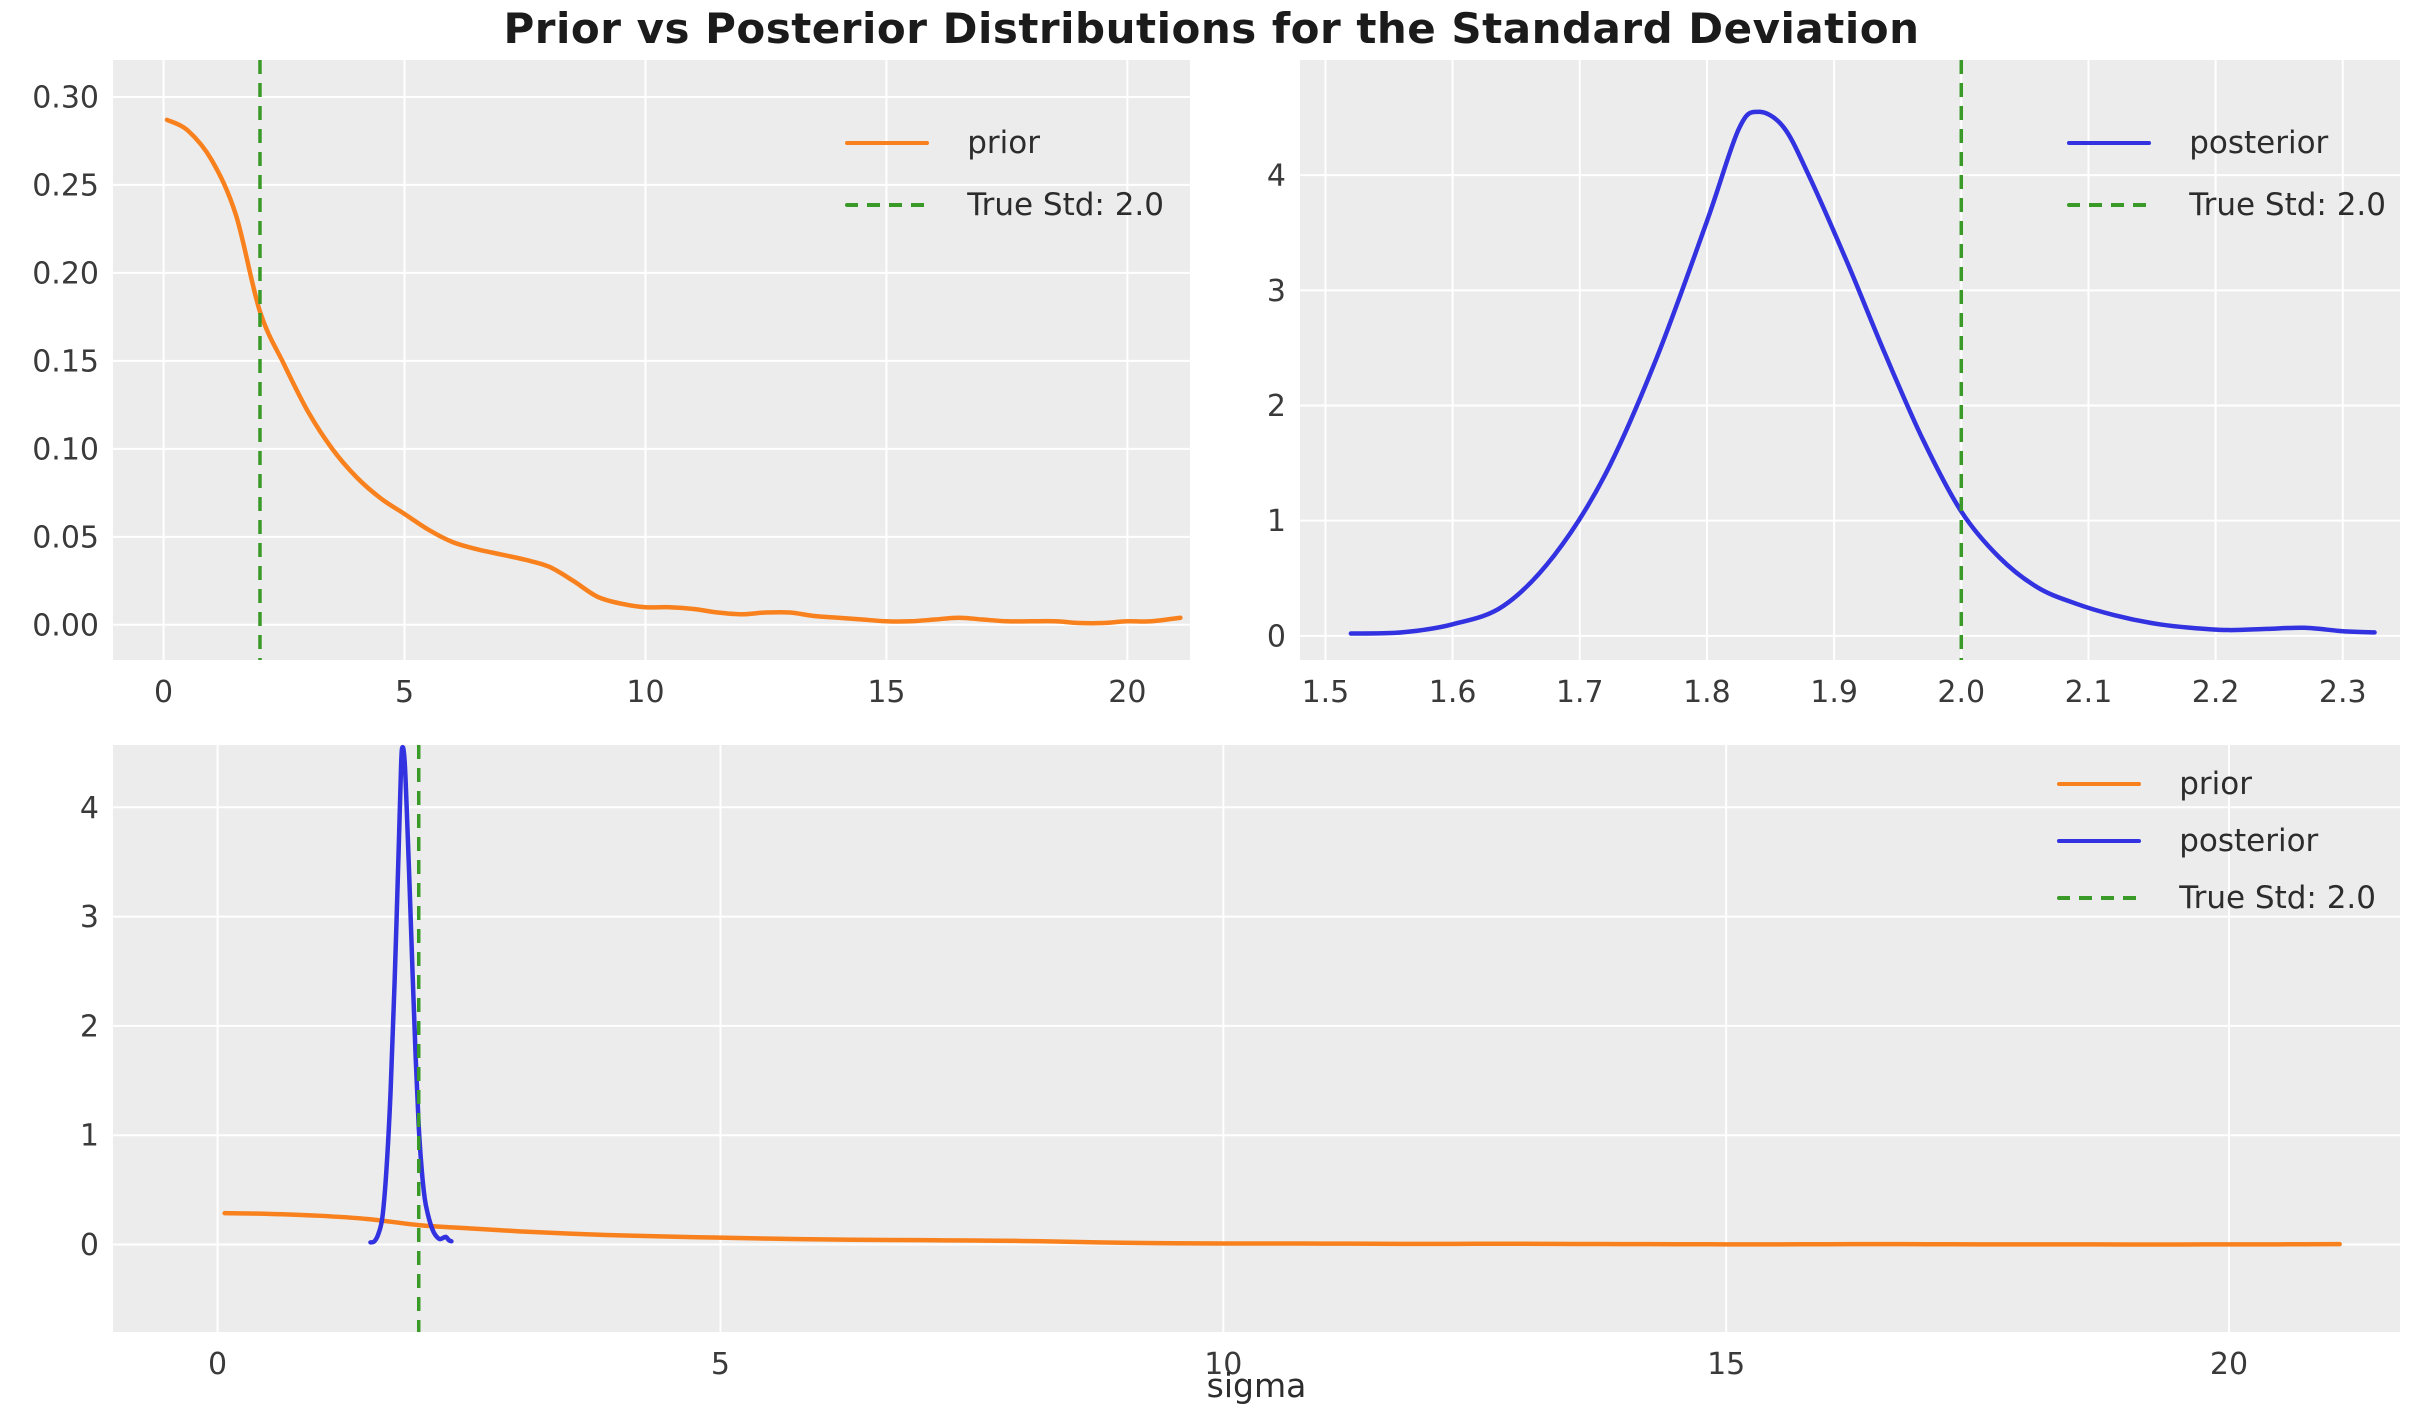  What do you see at coordinates (65, 537) in the screenshot?
I see `y-tick-label: 0.05` at bounding box center [65, 537].